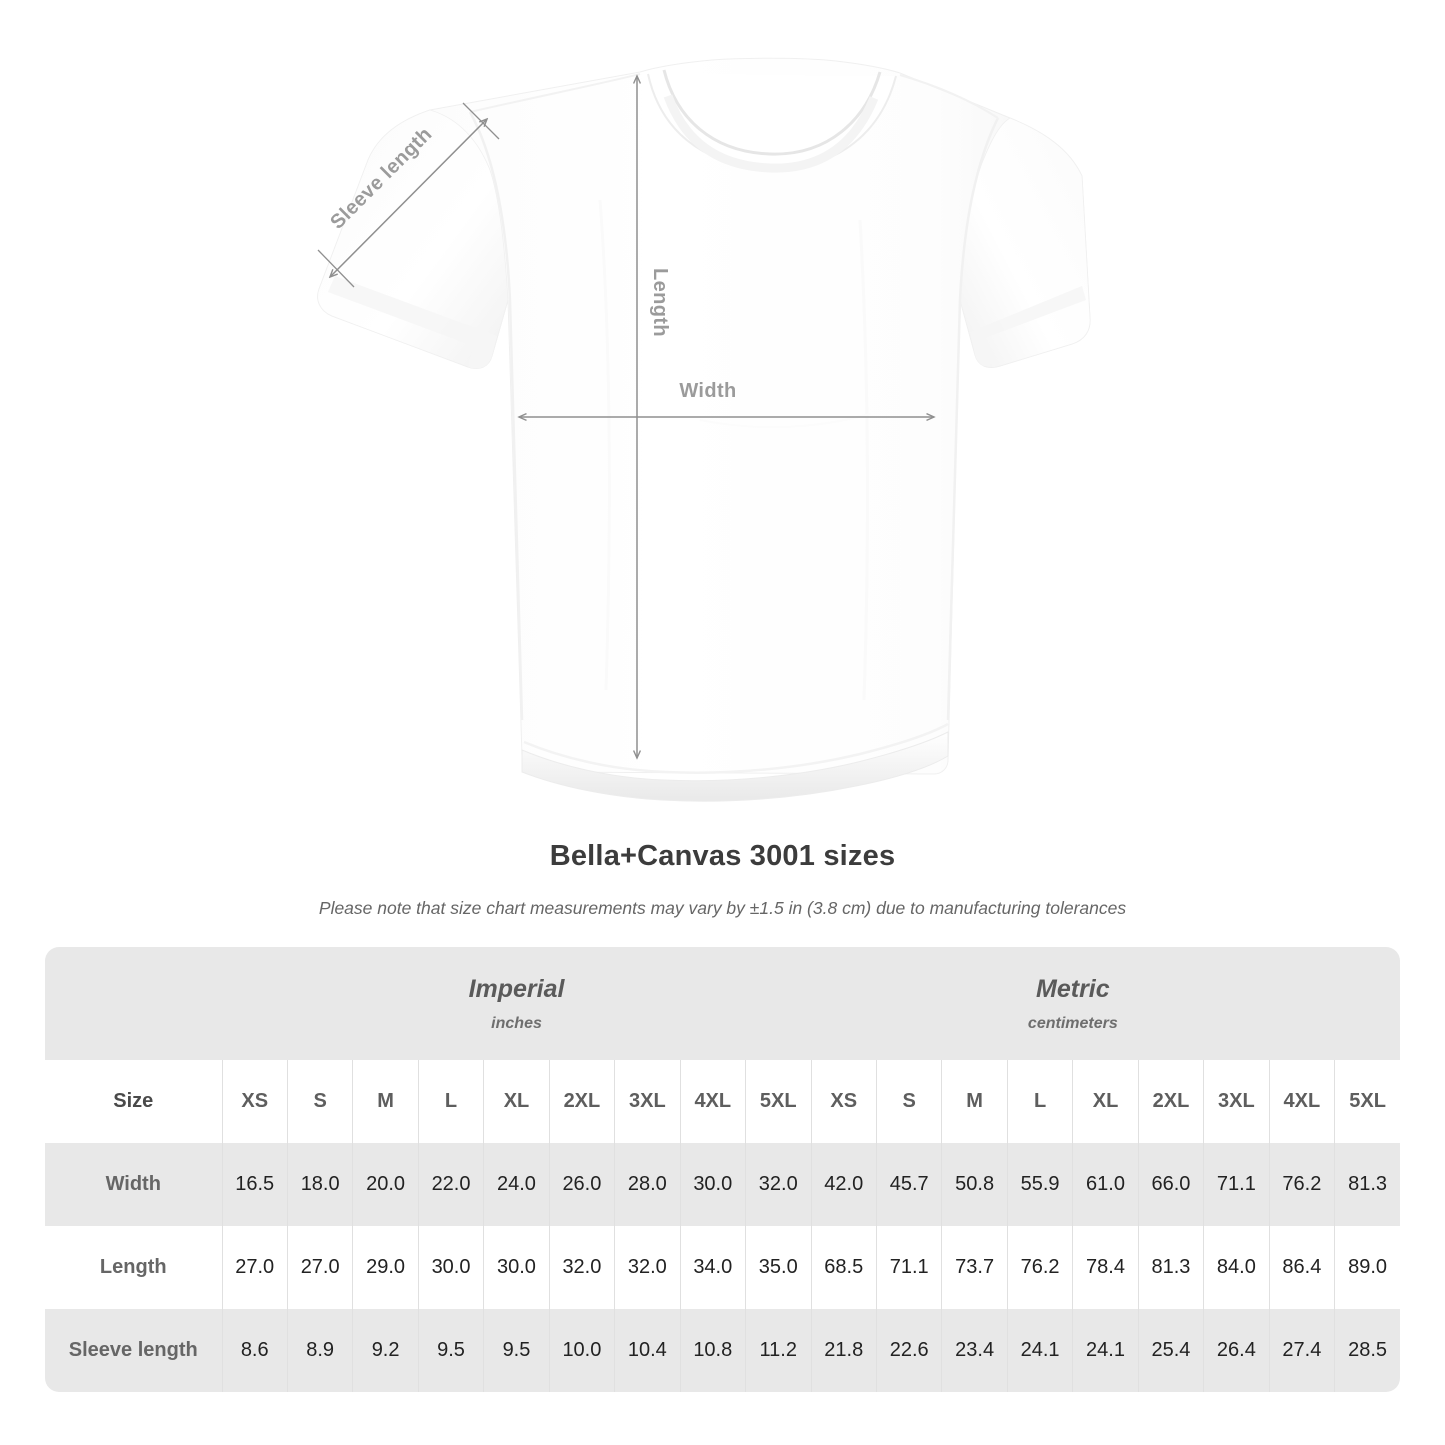 This screenshot has width=1445, height=1445. I want to click on size-header-label: Size, so click(133, 1101).